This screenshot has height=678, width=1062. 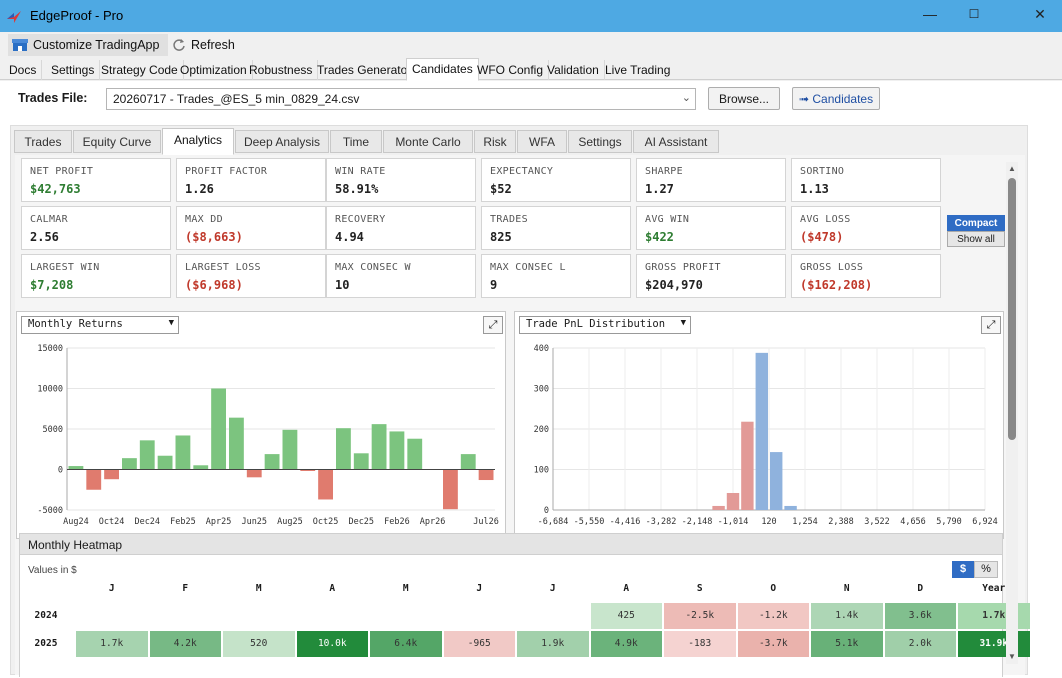 I want to click on y-tick-label: 300, so click(x=541, y=390).